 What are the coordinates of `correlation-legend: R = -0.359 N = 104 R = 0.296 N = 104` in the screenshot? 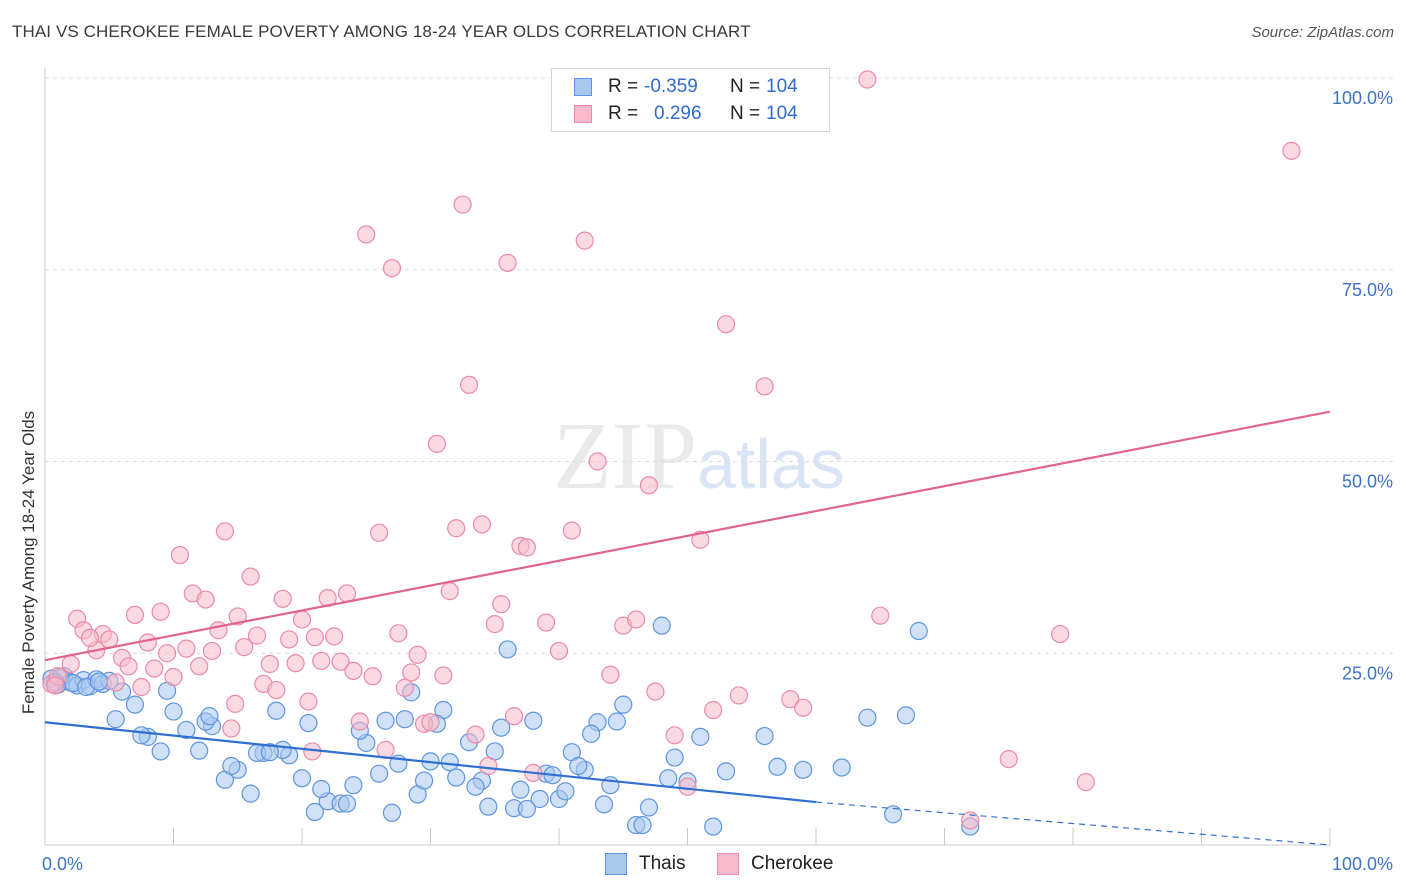 It's located at (690, 100).